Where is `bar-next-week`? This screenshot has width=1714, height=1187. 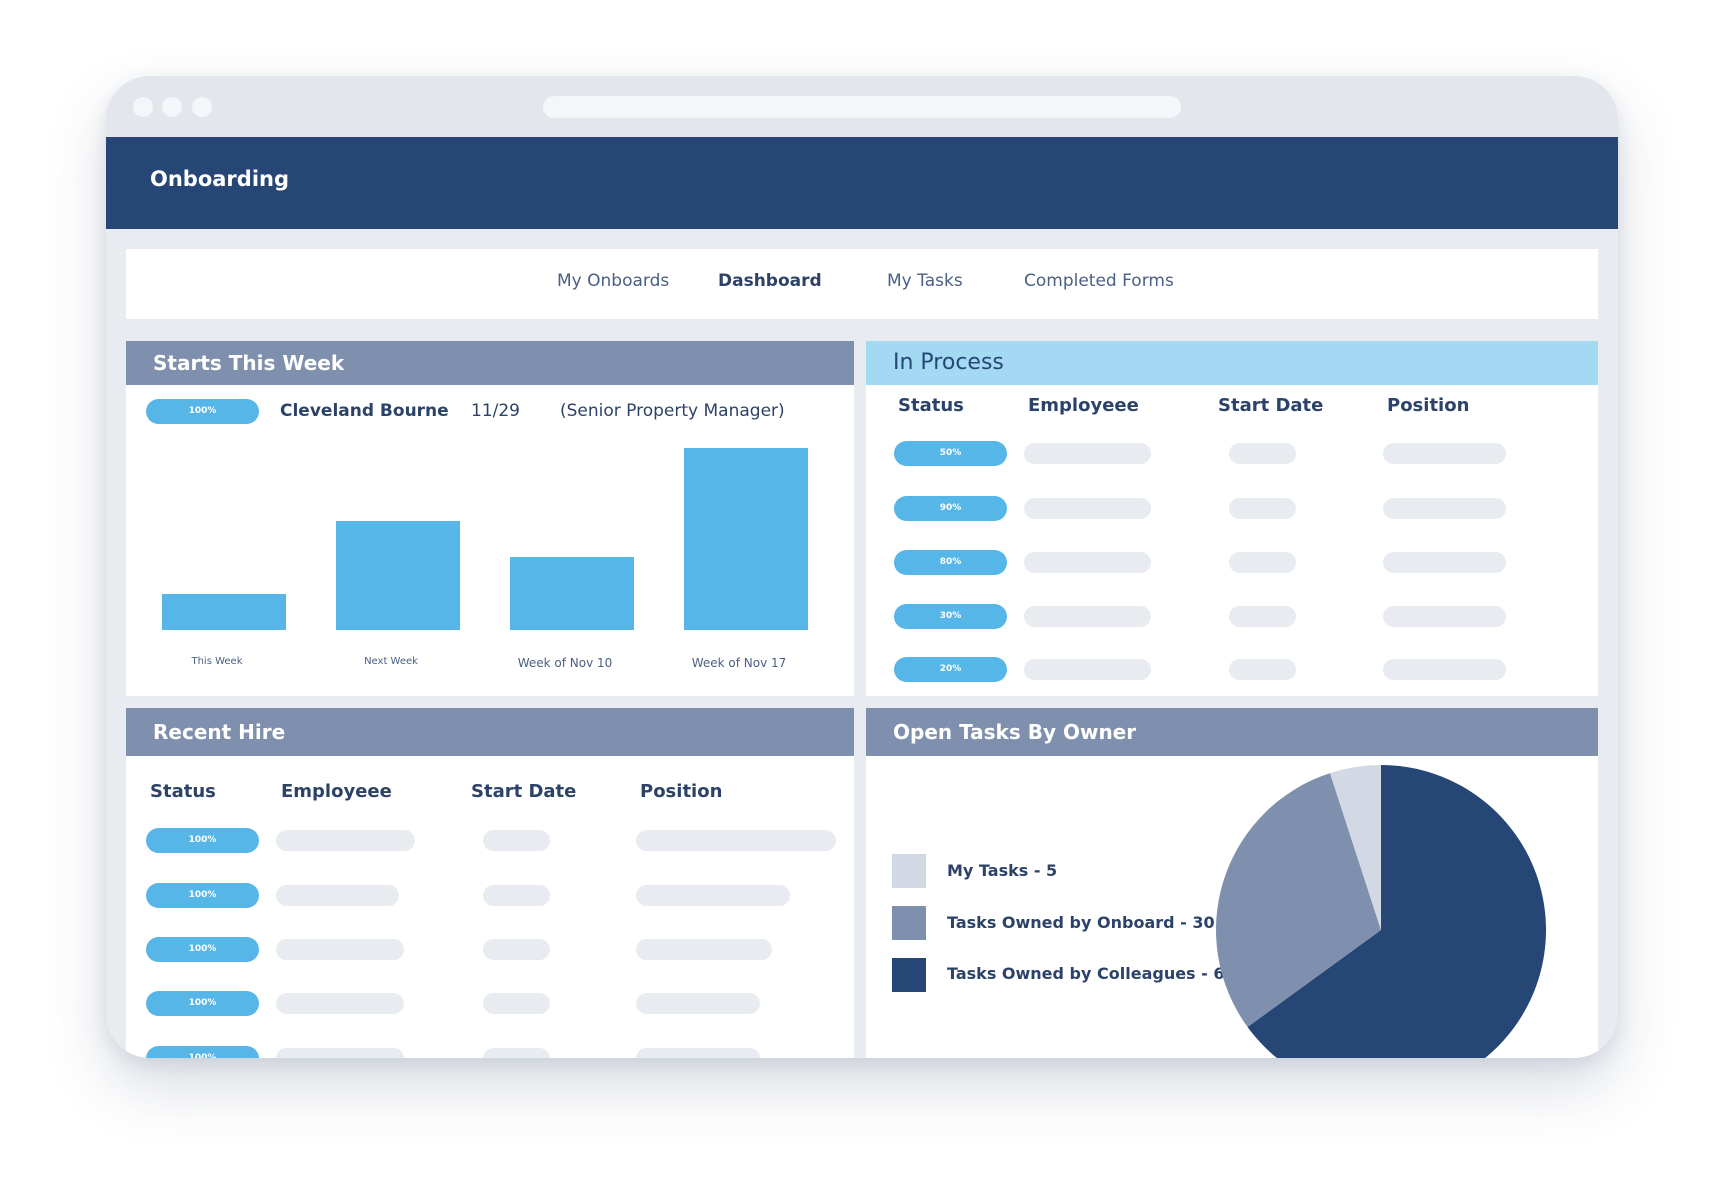
bar-next-week is located at coordinates (398, 575).